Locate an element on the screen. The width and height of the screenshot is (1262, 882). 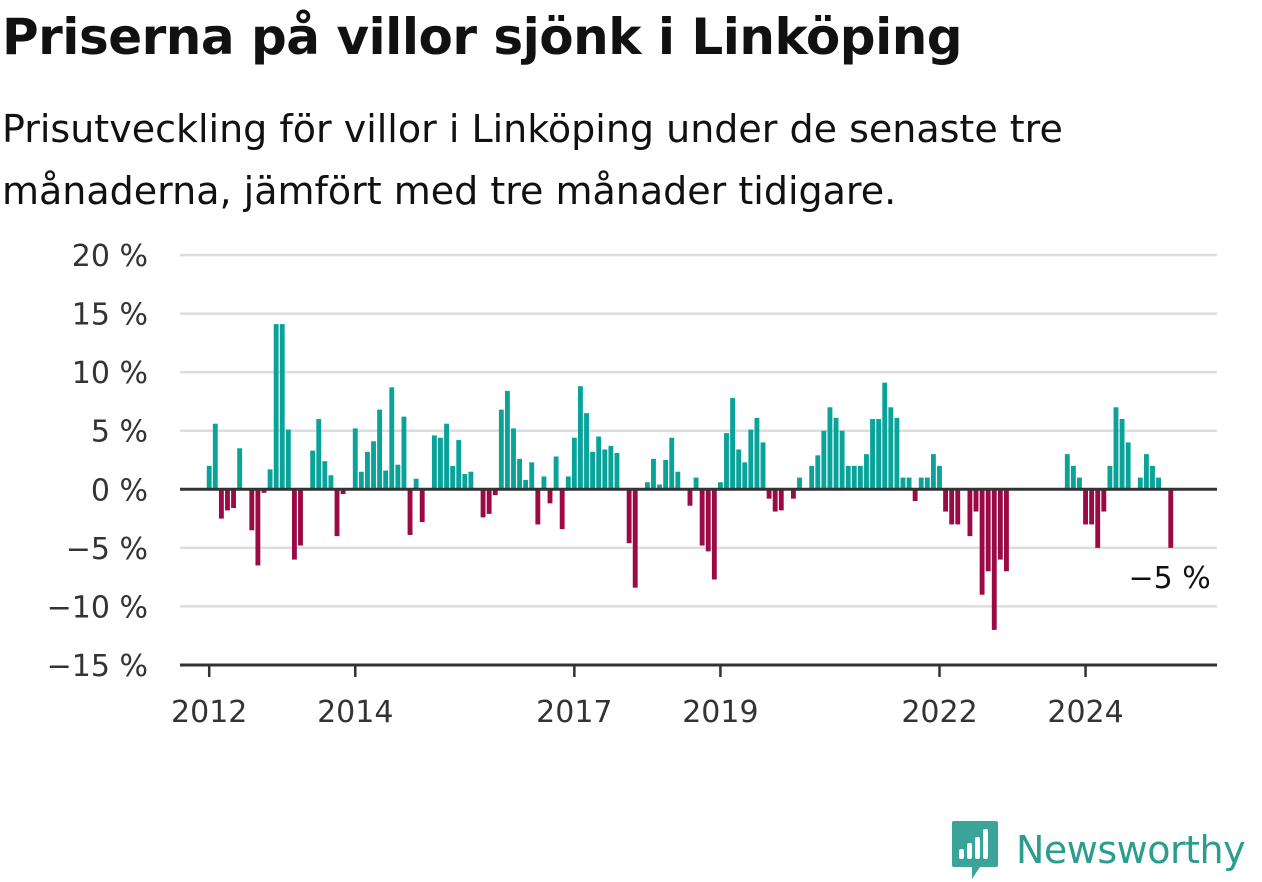
y-tick-label: 15 % is located at coordinates (110, 315).